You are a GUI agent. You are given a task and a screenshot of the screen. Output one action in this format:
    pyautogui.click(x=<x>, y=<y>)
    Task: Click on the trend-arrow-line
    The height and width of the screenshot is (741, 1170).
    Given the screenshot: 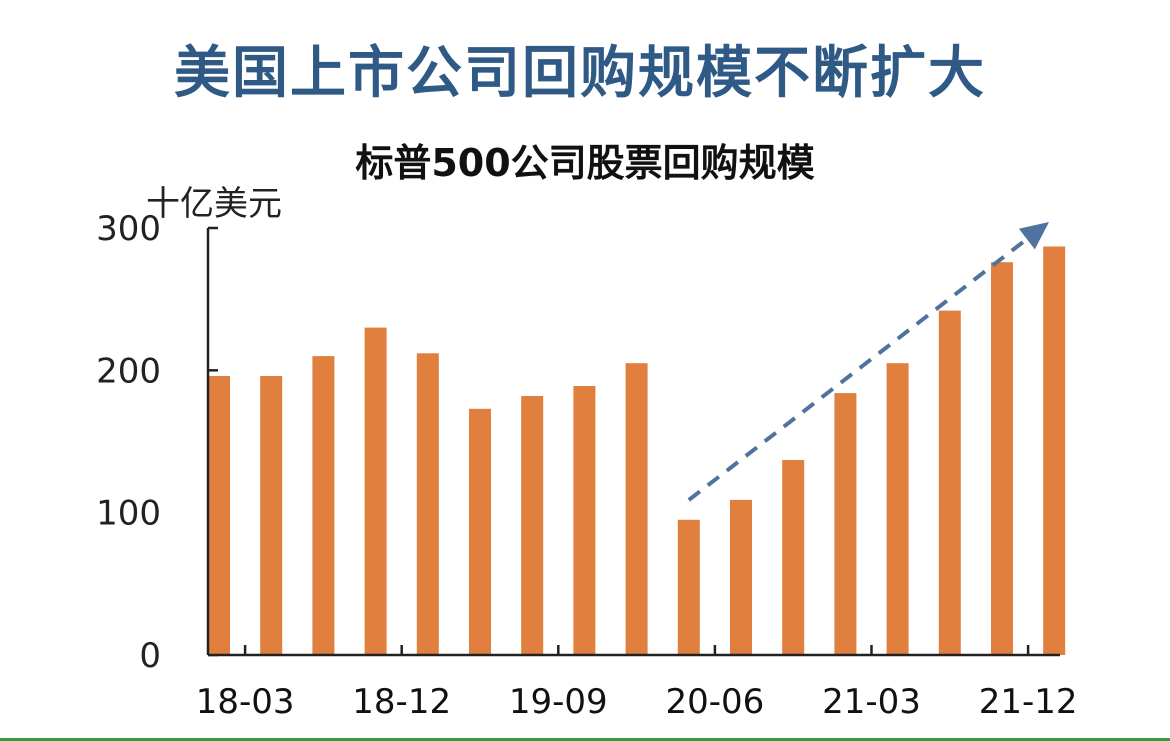 What is the action you would take?
    pyautogui.click(x=858, y=369)
    